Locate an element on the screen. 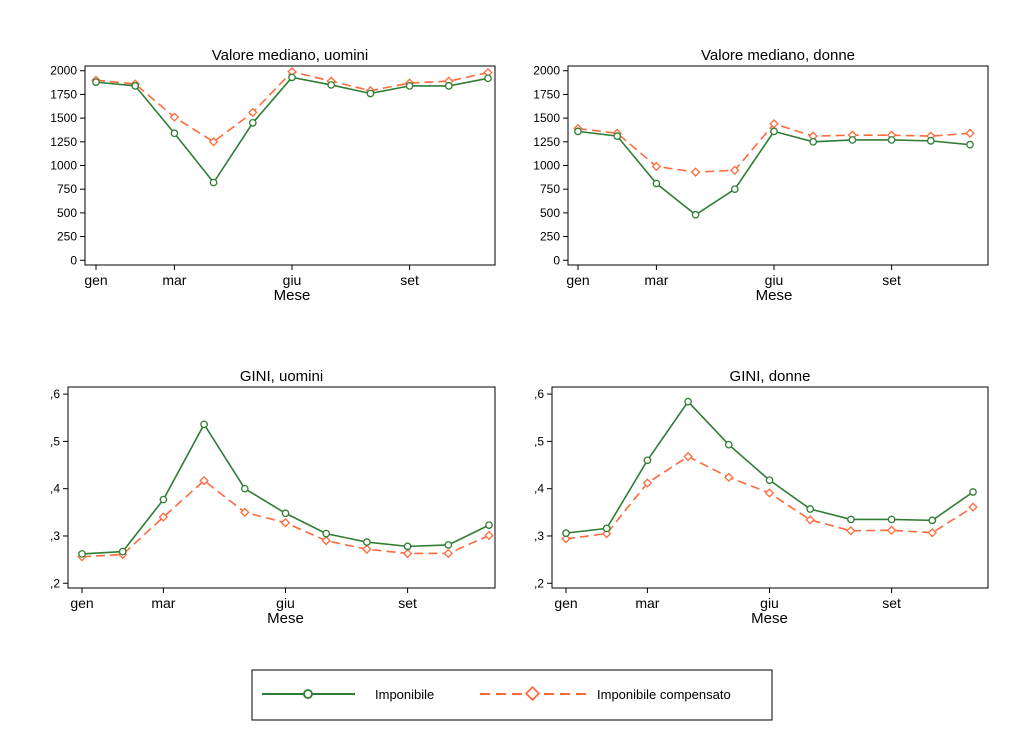 The height and width of the screenshot is (745, 1024). y-tick-label: 750 is located at coordinates (550, 189).